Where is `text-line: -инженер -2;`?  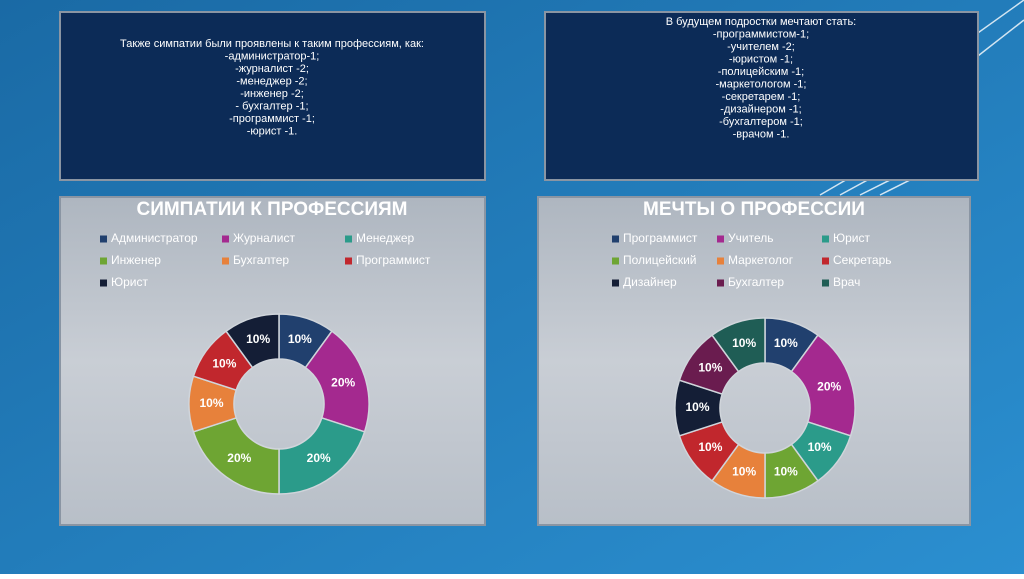 text-line: -инженер -2; is located at coordinates (272, 94).